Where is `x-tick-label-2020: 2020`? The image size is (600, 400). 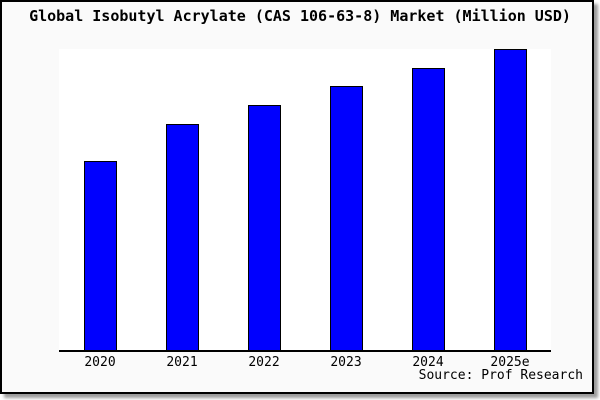 x-tick-label-2020: 2020 is located at coordinates (100, 362).